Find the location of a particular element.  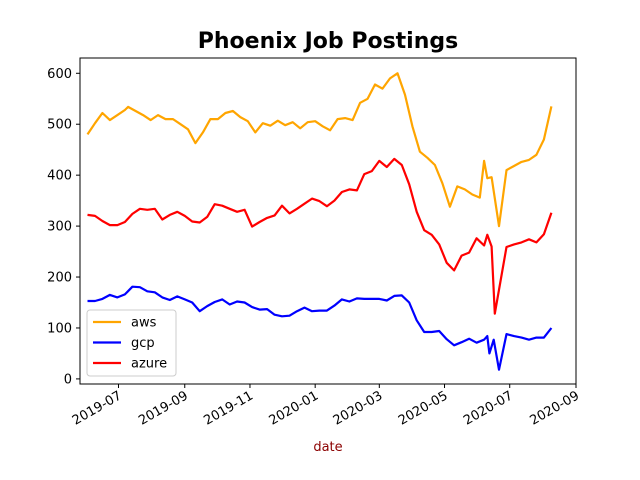

y-axis: 0 100 200 300 400 500 600 is located at coordinates (63, 227).